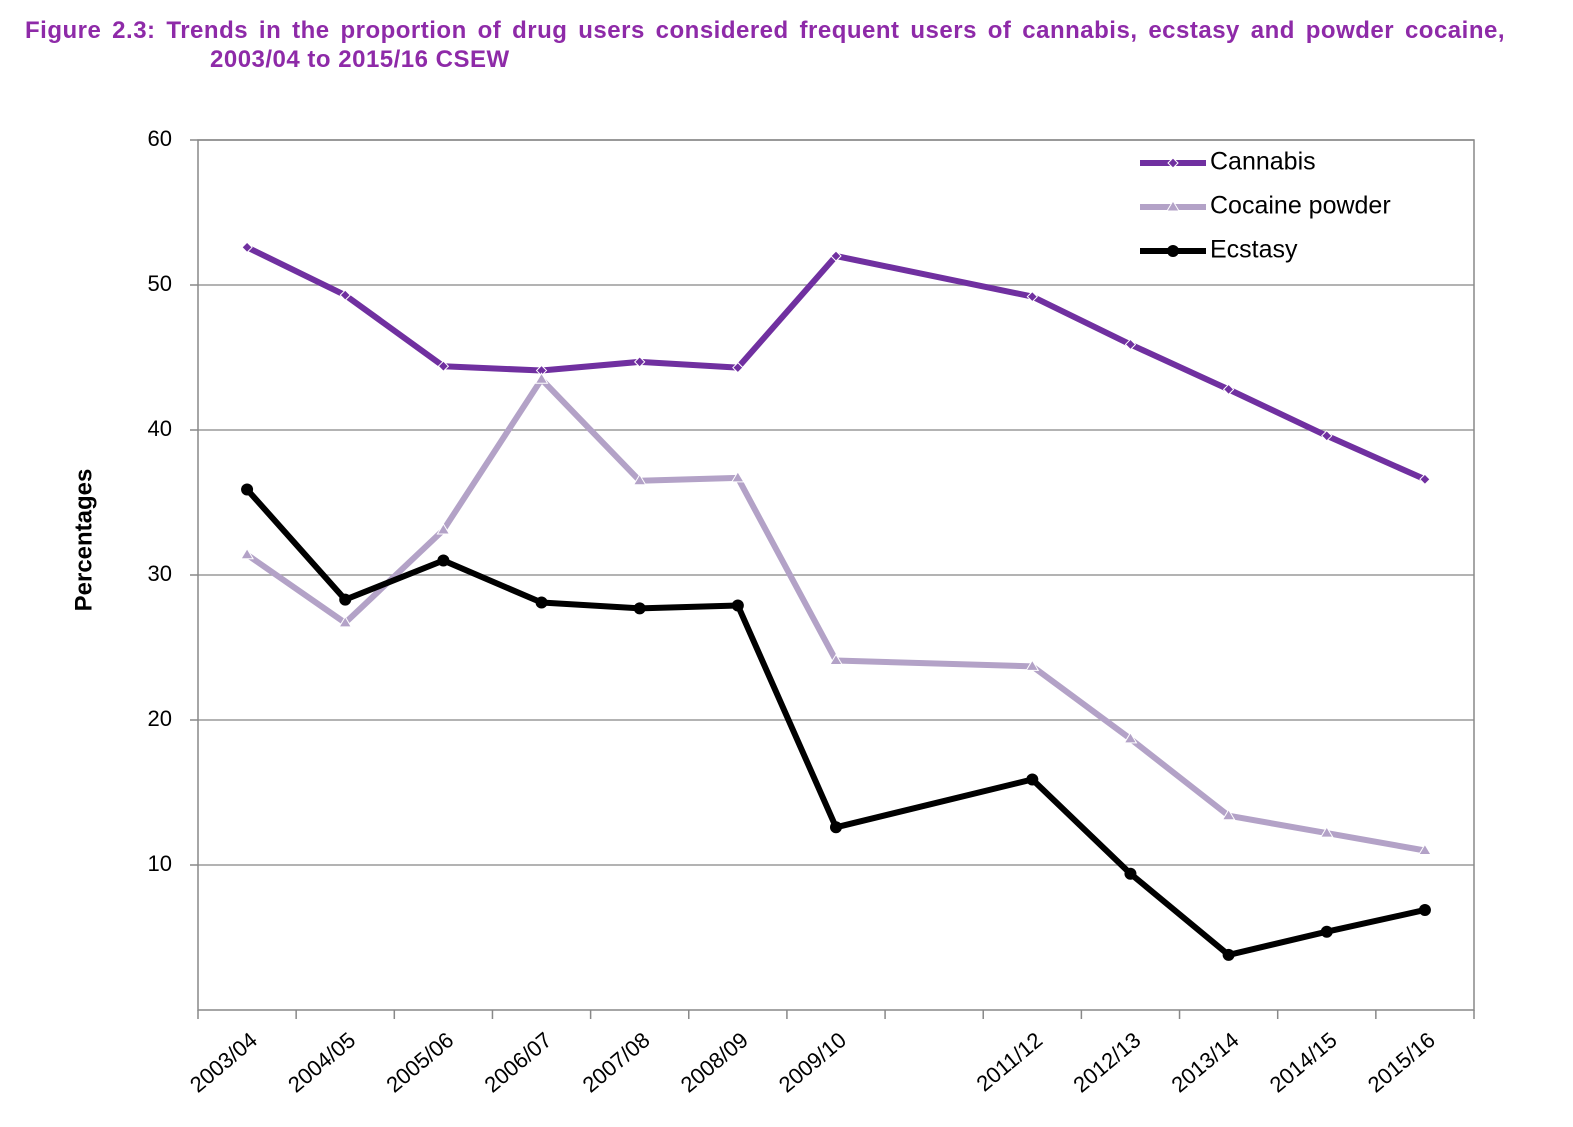 Image resolution: width=1573 pixels, height=1127 pixels. I want to click on y-axis-label: Percentages, so click(83, 540).